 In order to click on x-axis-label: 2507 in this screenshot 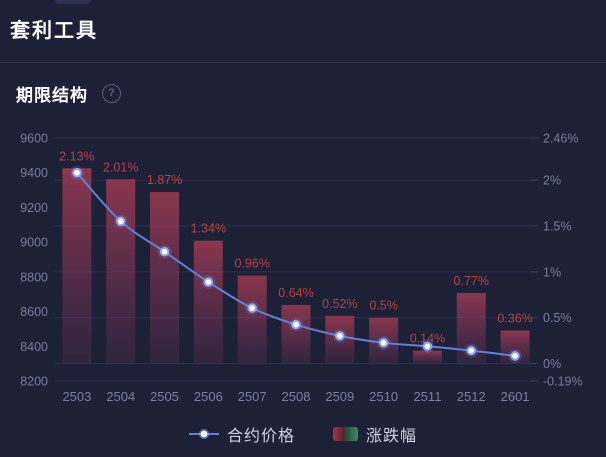, I will do `click(252, 396)`.